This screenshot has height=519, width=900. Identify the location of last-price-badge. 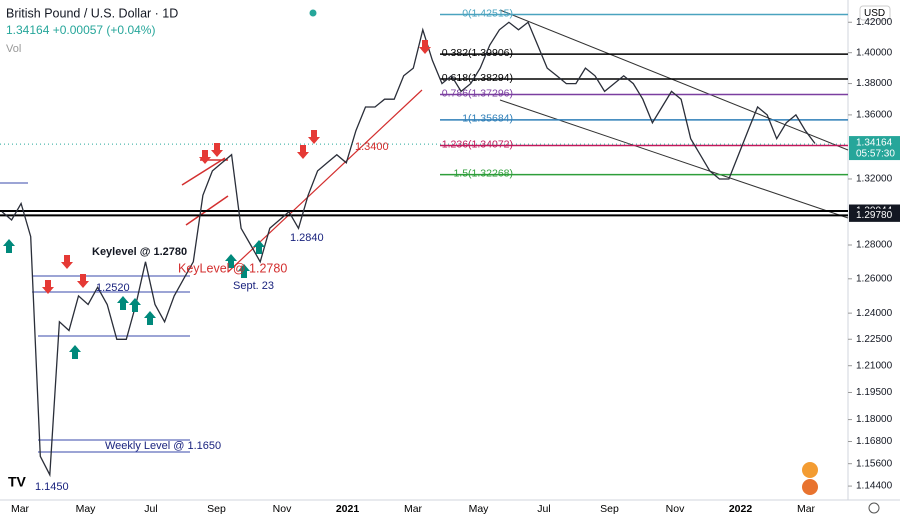
(874, 148).